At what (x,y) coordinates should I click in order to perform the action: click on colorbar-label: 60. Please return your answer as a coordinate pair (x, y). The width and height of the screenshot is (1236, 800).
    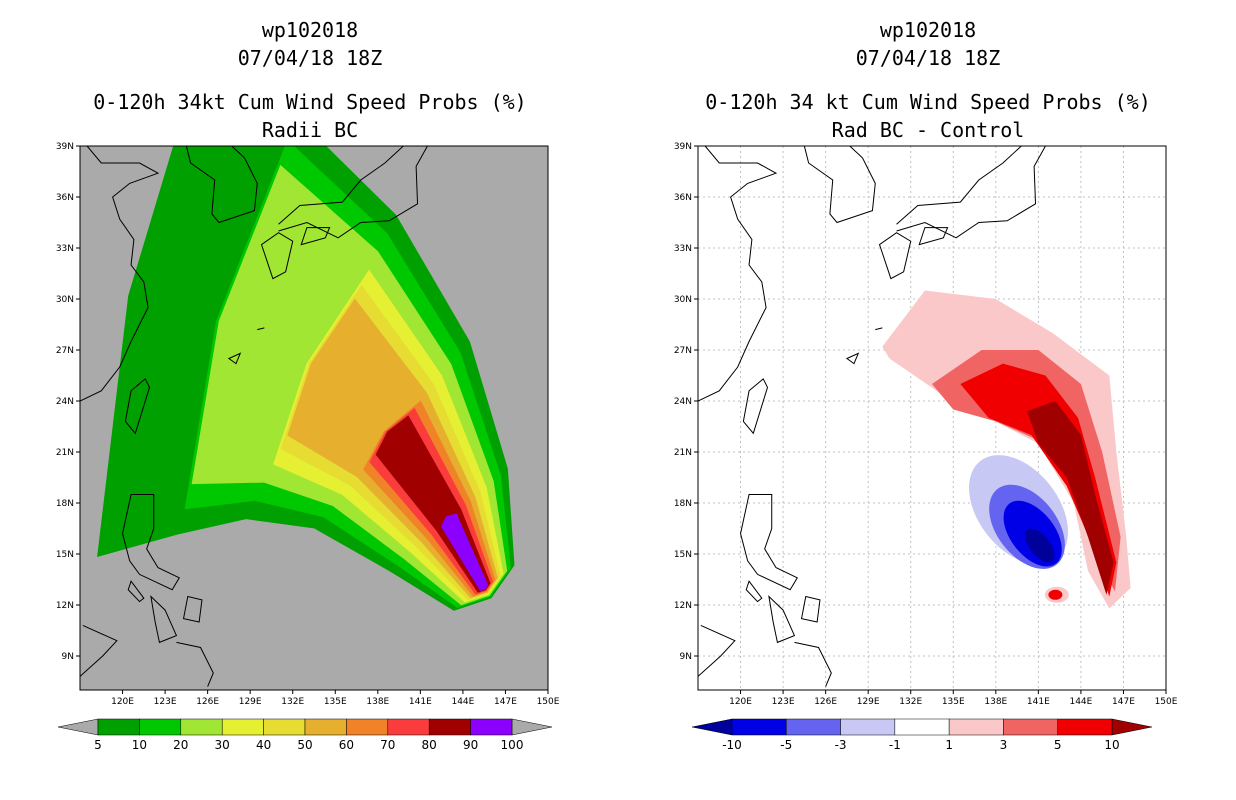
    Looking at the image, I should click on (346, 745).